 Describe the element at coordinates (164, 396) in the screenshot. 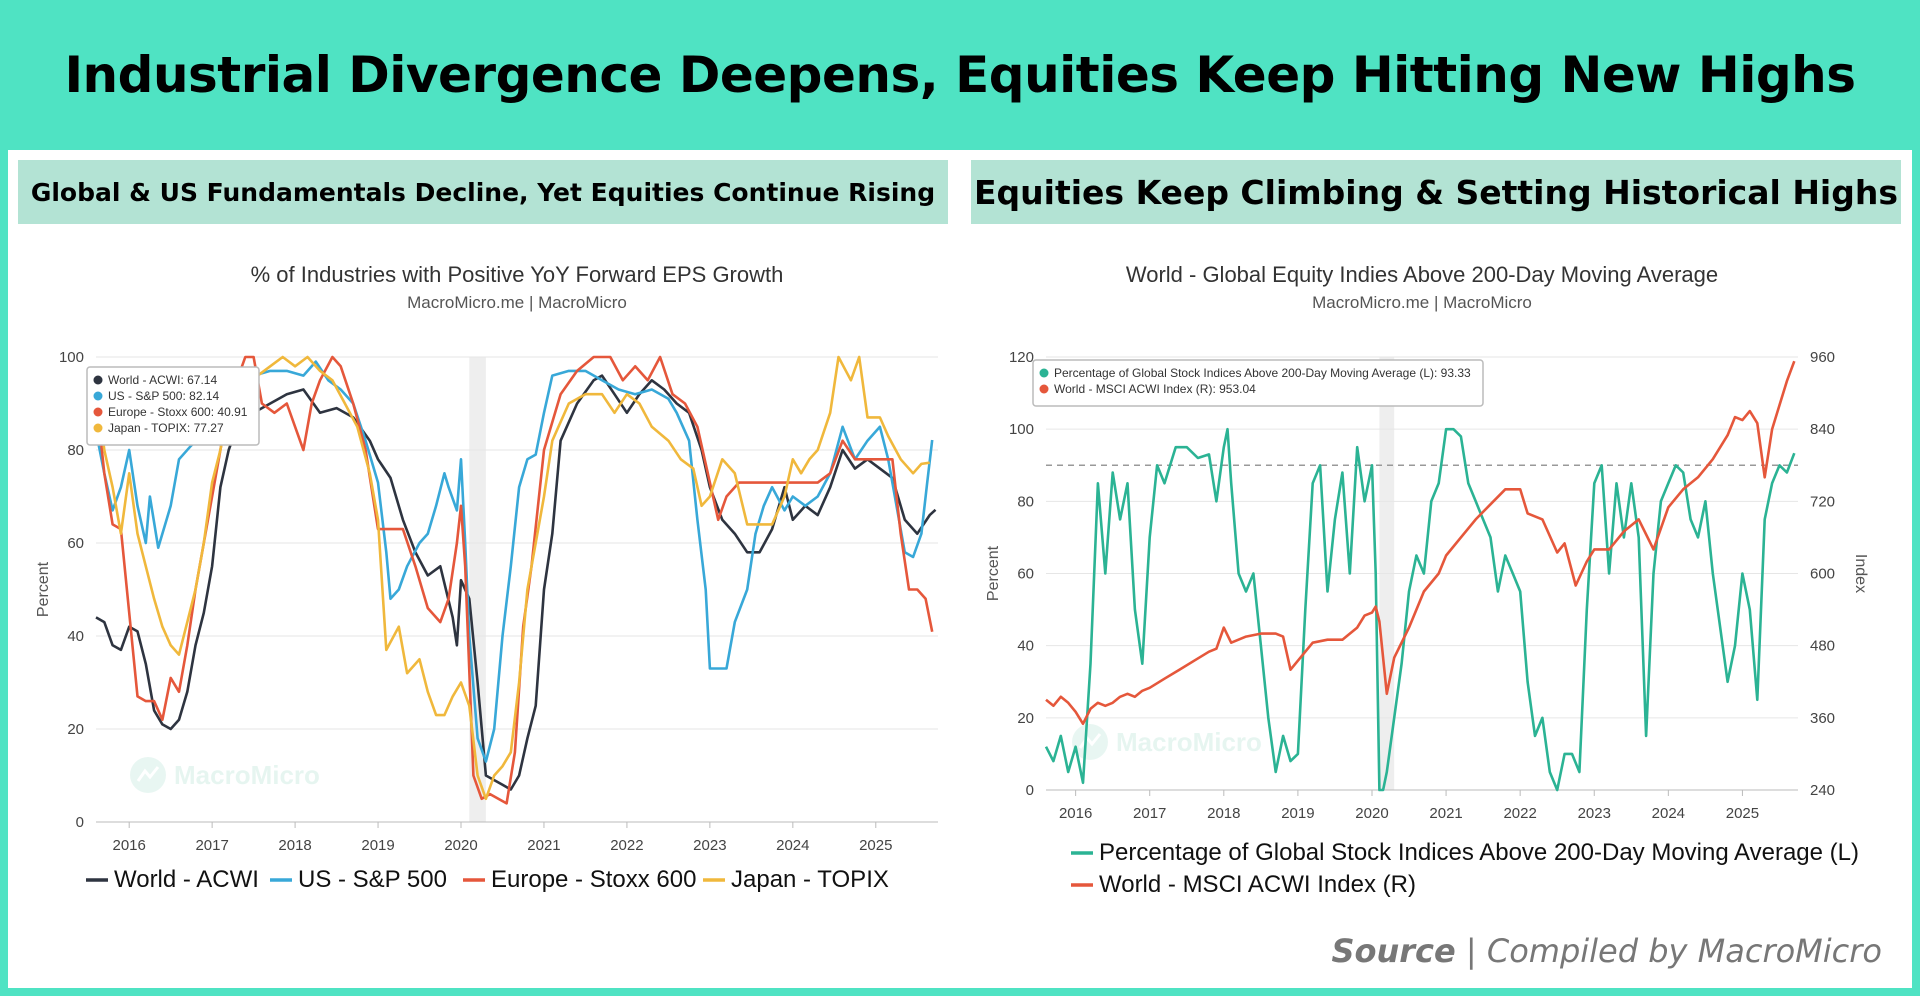

I see `tooltip-text: US - S&P 500: 82.14` at that location.